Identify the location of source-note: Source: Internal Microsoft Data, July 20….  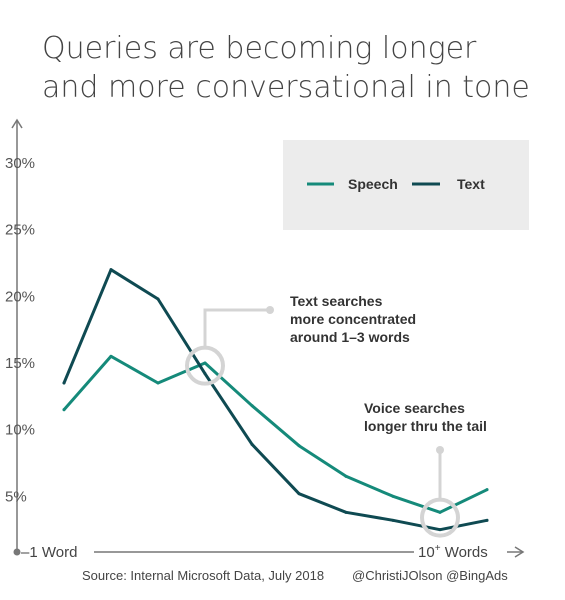
(203, 575).